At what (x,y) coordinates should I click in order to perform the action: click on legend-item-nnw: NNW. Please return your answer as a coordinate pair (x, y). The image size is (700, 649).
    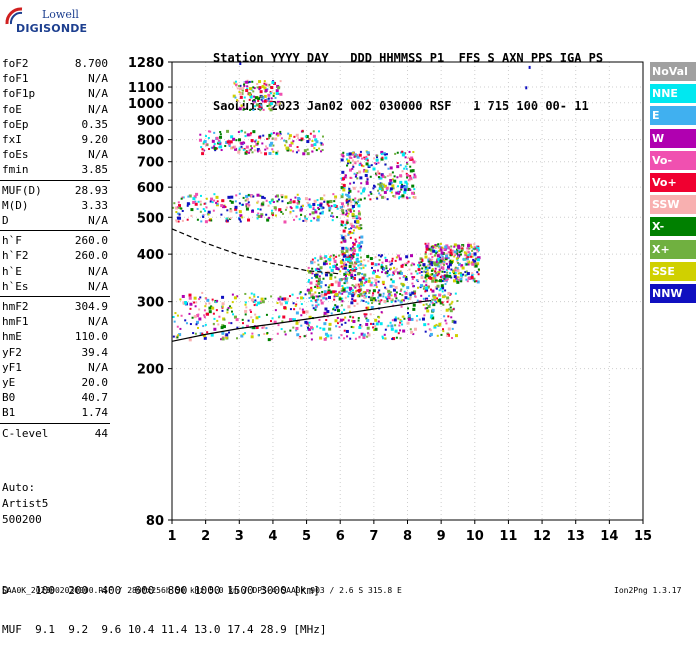
    Looking at the image, I should click on (673, 293).